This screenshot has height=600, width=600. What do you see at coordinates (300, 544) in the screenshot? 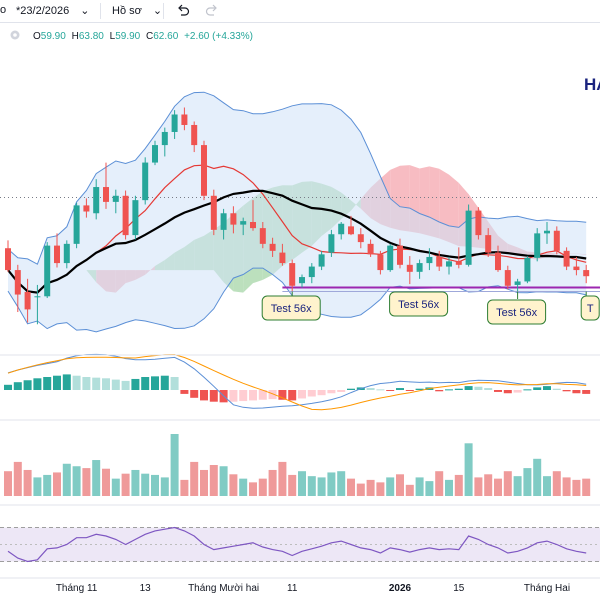
I see `rsi-pane` at bounding box center [300, 544].